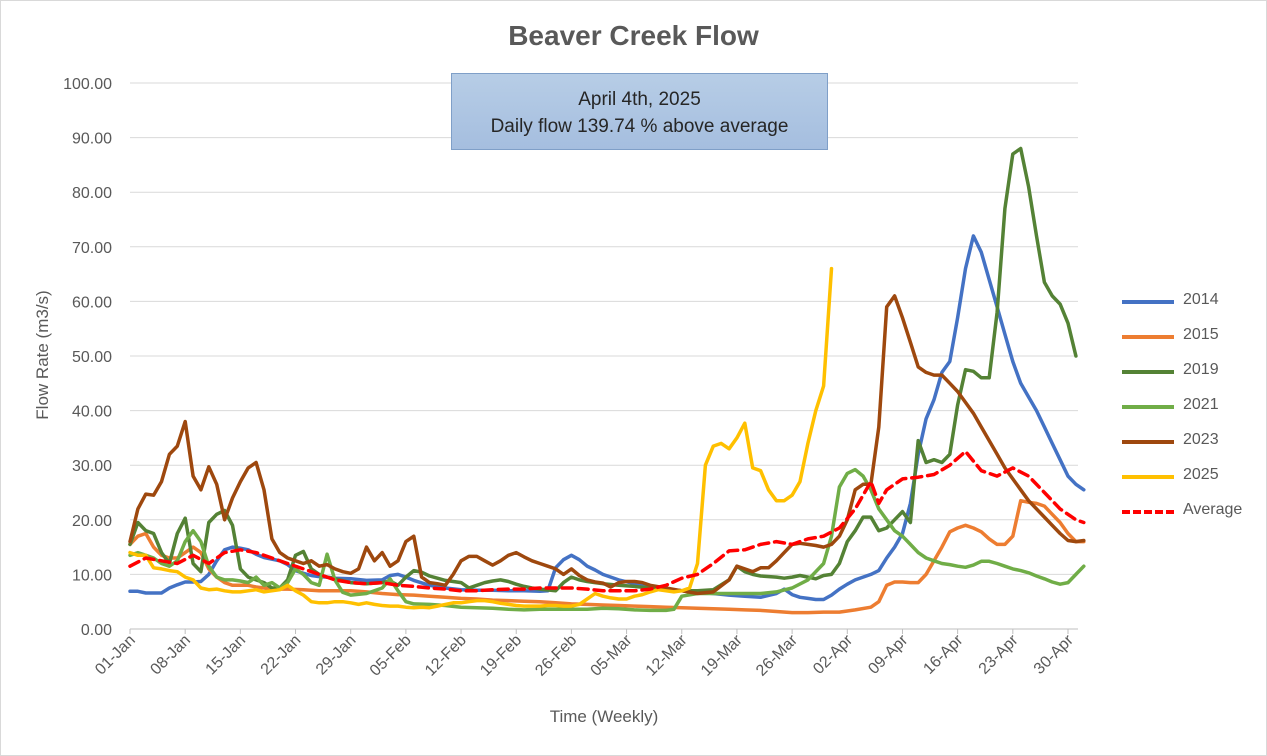  Describe the element at coordinates (1201, 439) in the screenshot. I see `legend-label: 2023` at that location.